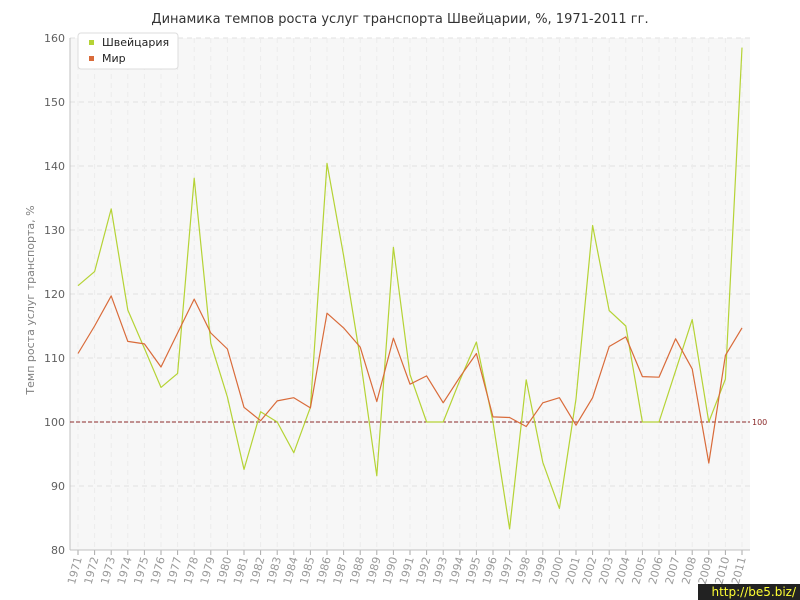 The height and width of the screenshot is (600, 800). Describe the element at coordinates (54, 230) in the screenshot. I see `y-tick-label: 130` at that location.